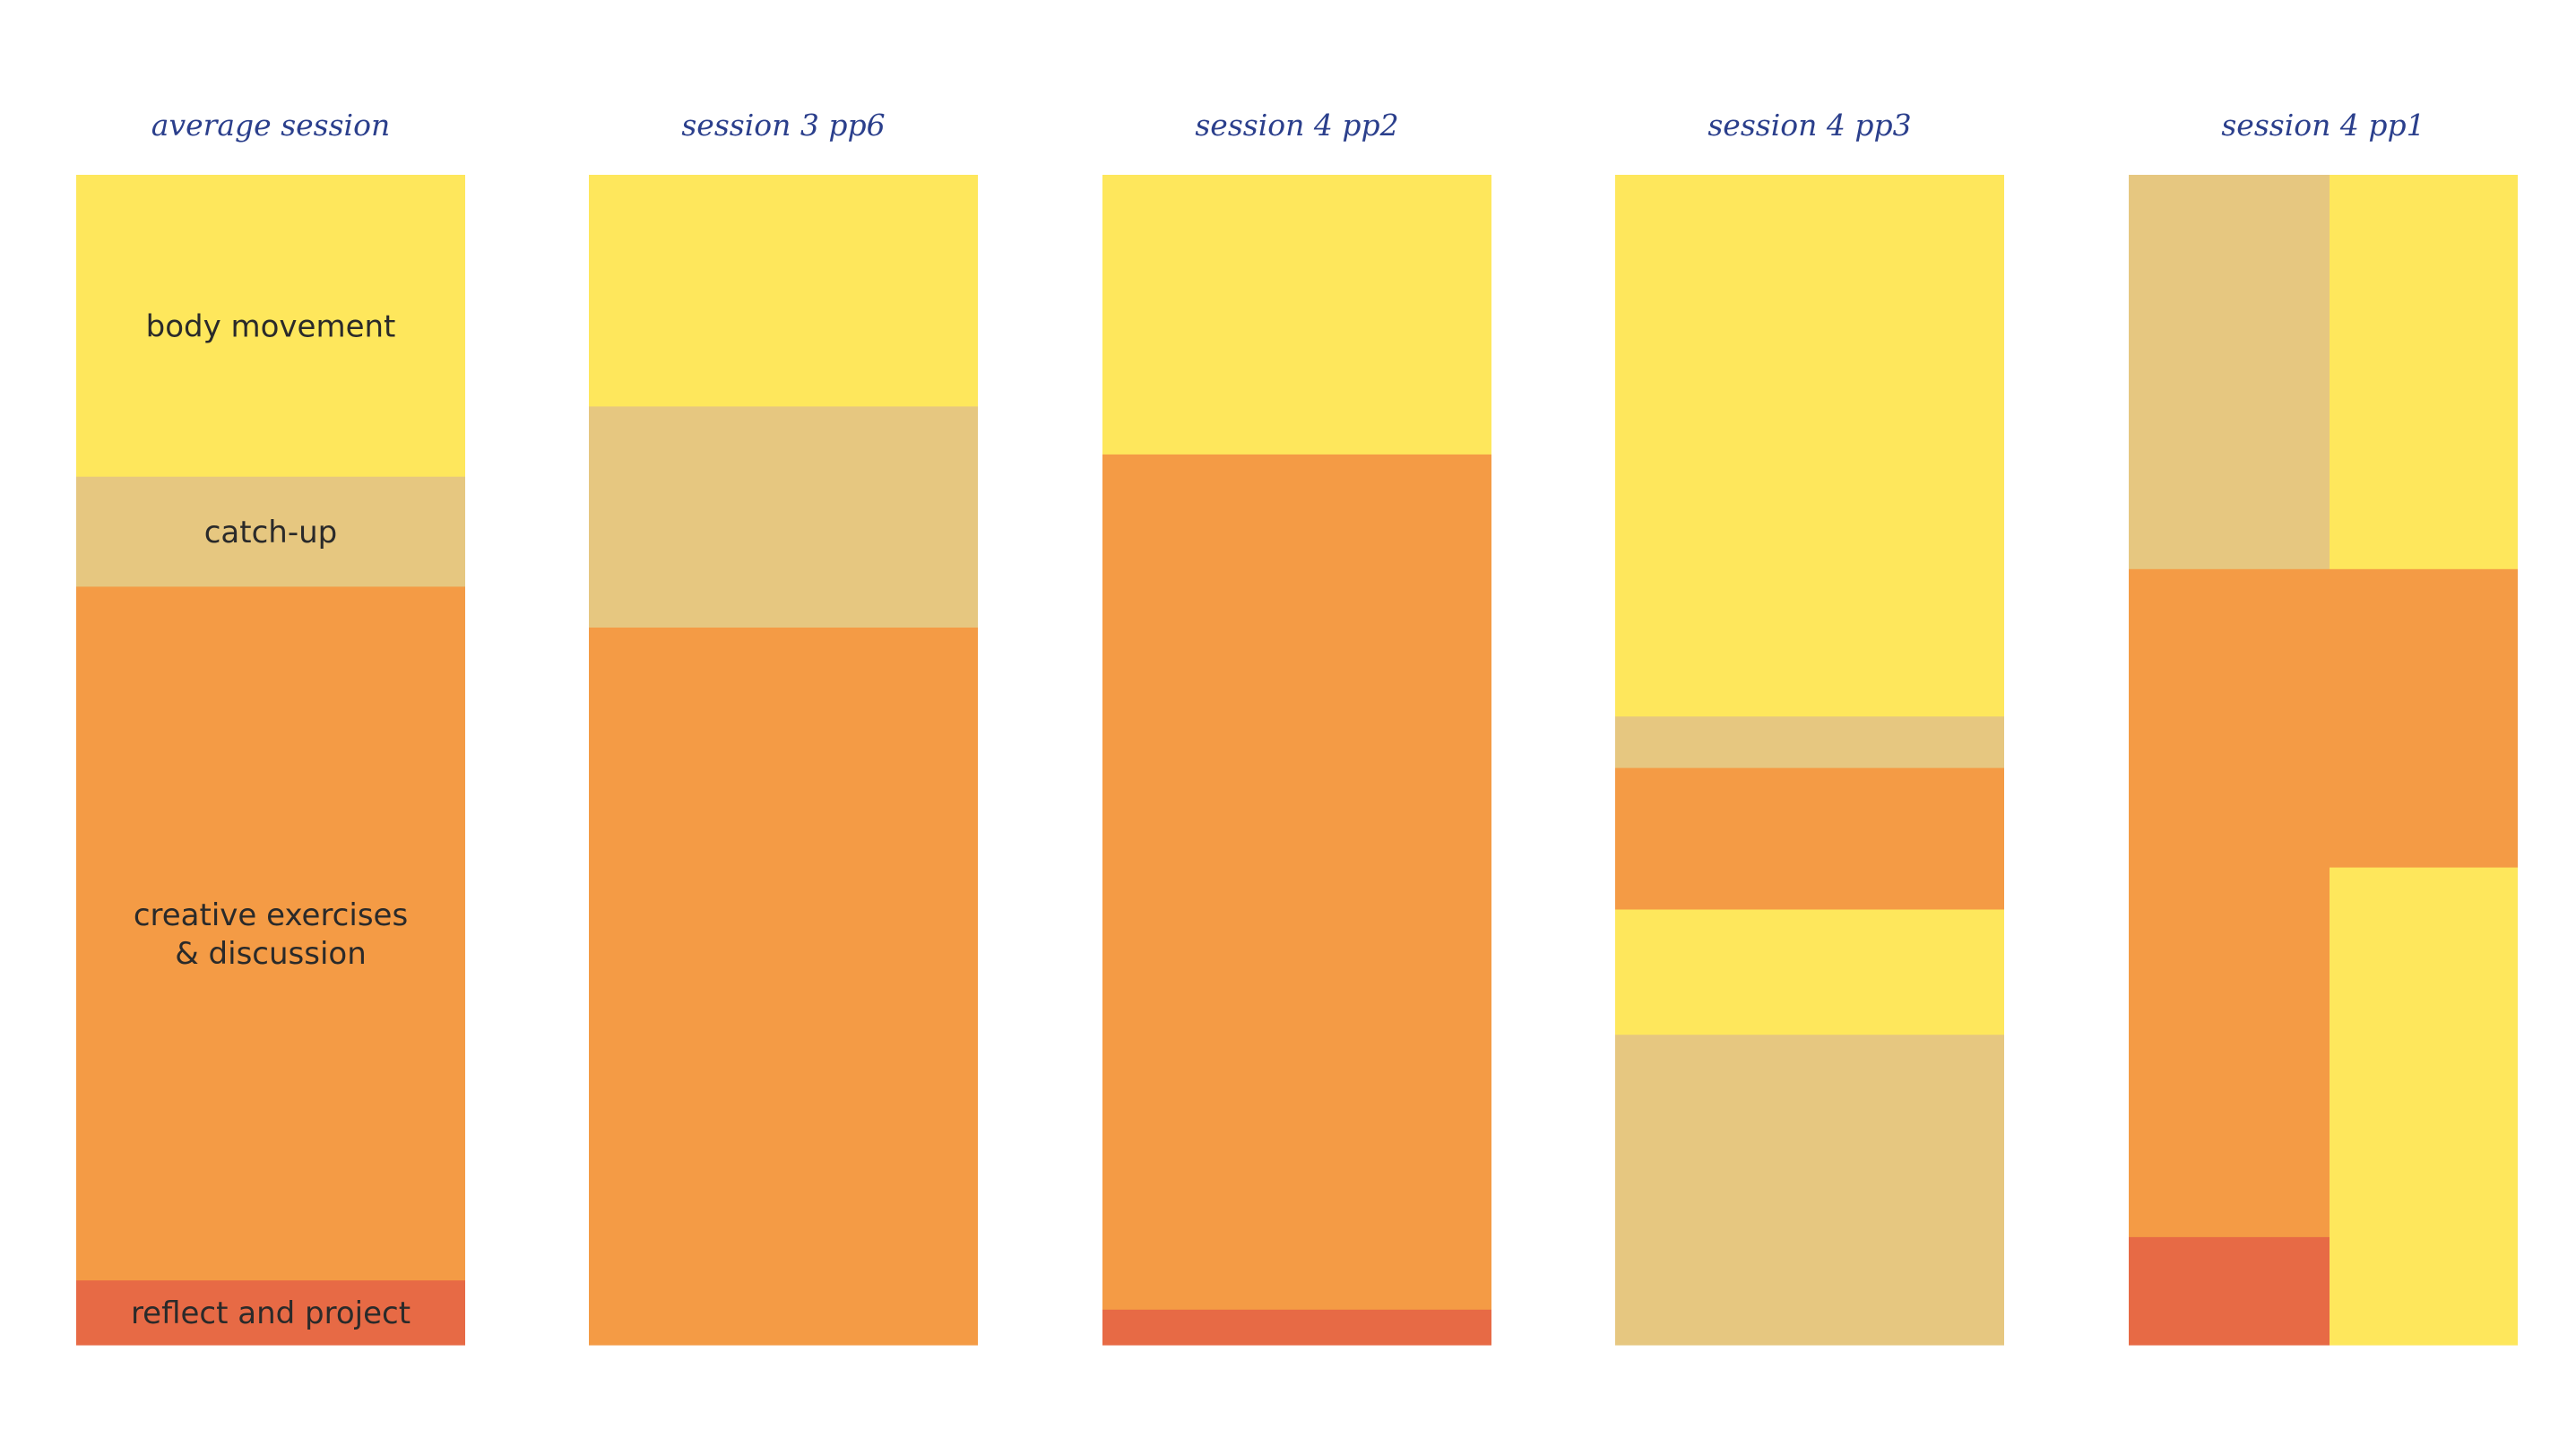 Image resolution: width=2576 pixels, height=1447 pixels. I want to click on segment-label: reflect and project, so click(271, 1313).